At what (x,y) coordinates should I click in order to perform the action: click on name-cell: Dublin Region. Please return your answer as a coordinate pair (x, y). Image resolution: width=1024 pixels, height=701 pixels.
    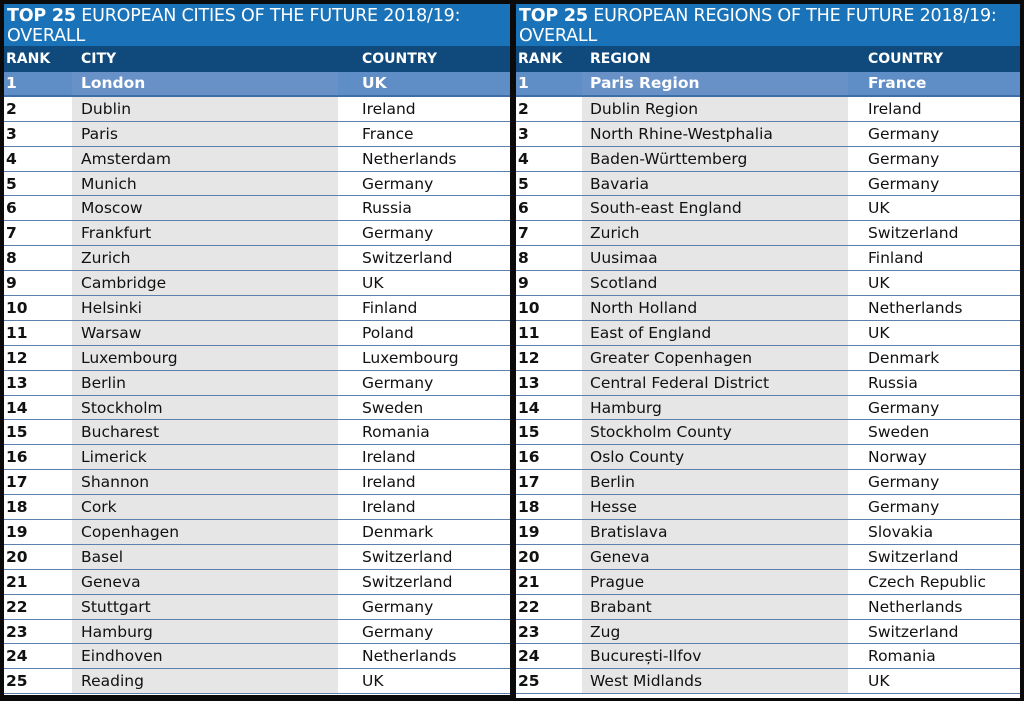
    Looking at the image, I should click on (715, 108).